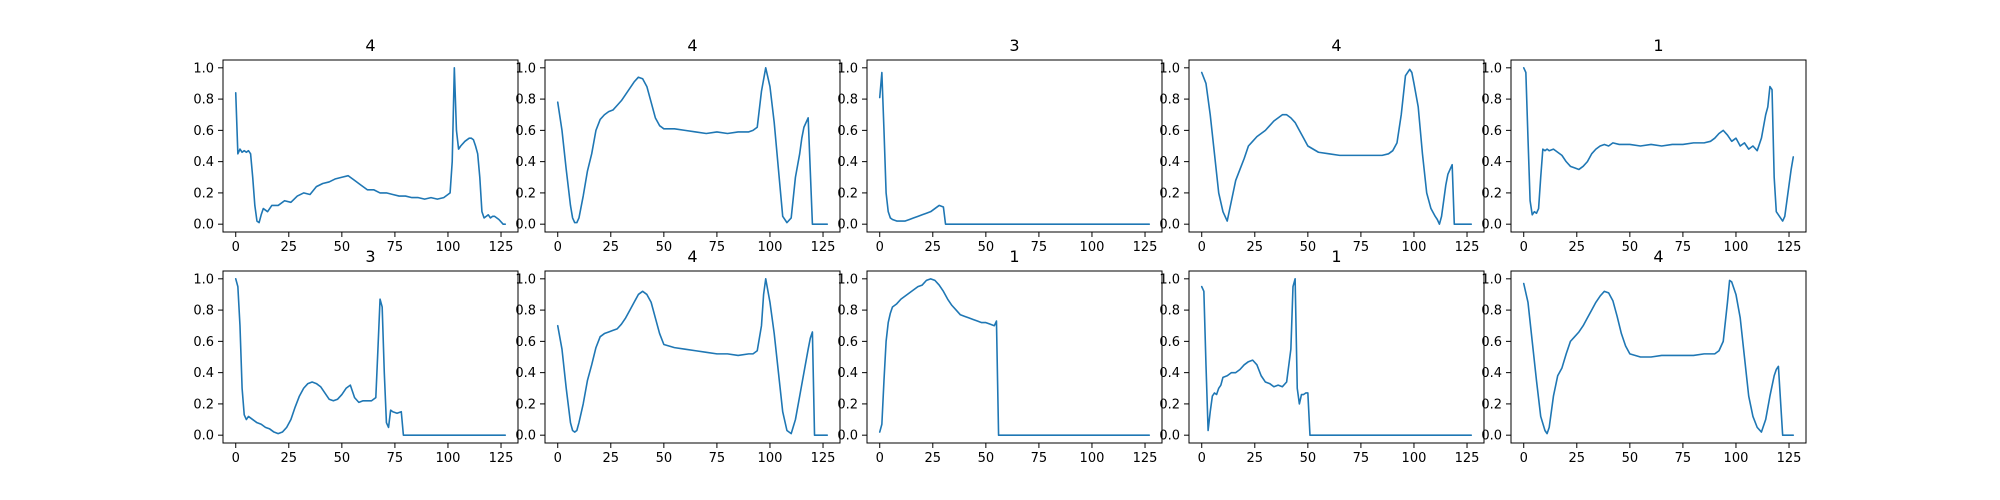 This screenshot has width=2000, height=500. Describe the element at coordinates (1322, 356) in the screenshot. I see `subplot-9: 1 0 25 50 75 100 125 0.0 0.2 0.4 0.6 0.8 1.0` at that location.